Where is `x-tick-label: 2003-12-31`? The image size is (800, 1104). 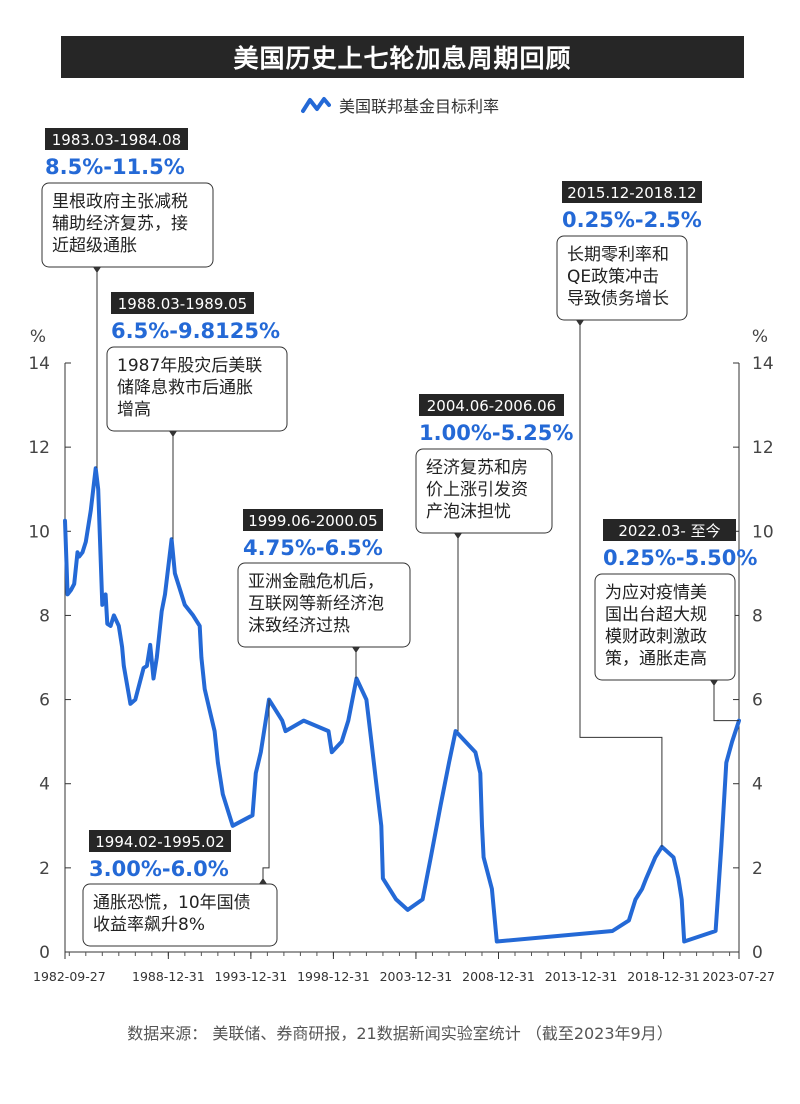 x-tick-label: 2003-12-31 is located at coordinates (416, 976).